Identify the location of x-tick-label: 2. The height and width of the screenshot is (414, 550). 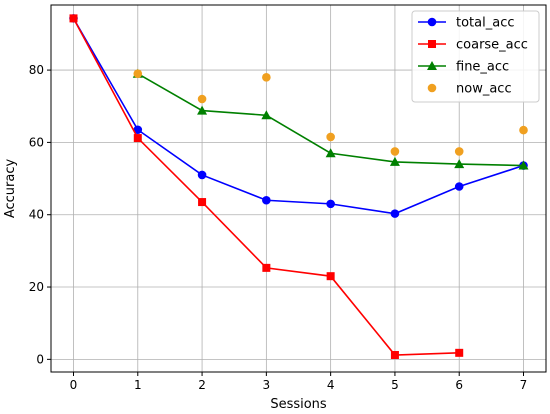
(202, 385).